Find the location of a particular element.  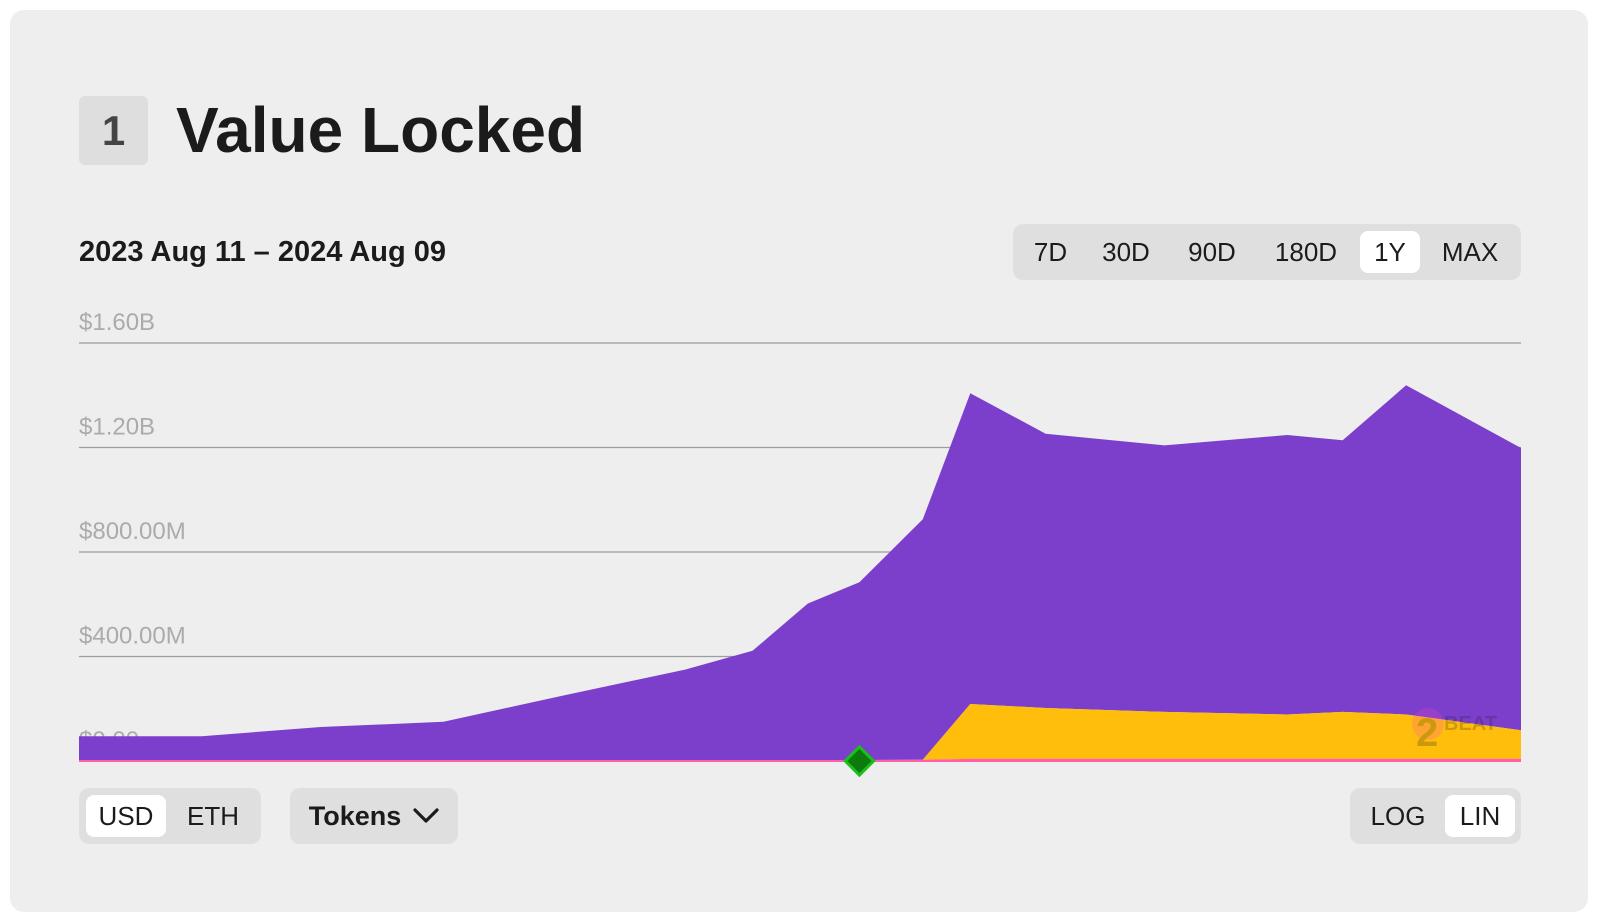

y-tick-label: $400.00M is located at coordinates (132, 636).